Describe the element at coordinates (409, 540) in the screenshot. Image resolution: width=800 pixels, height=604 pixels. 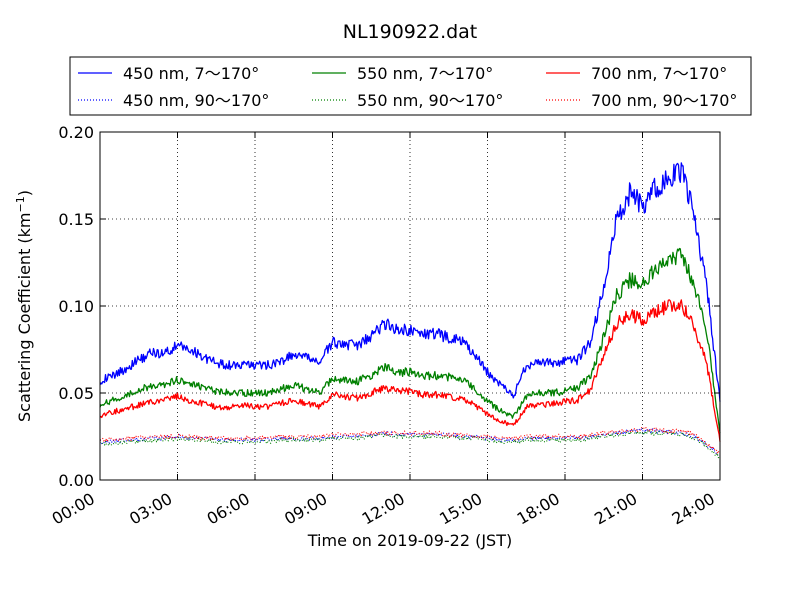
I see `x-axis-label: Time on 2019-09-22 (JST)` at that location.